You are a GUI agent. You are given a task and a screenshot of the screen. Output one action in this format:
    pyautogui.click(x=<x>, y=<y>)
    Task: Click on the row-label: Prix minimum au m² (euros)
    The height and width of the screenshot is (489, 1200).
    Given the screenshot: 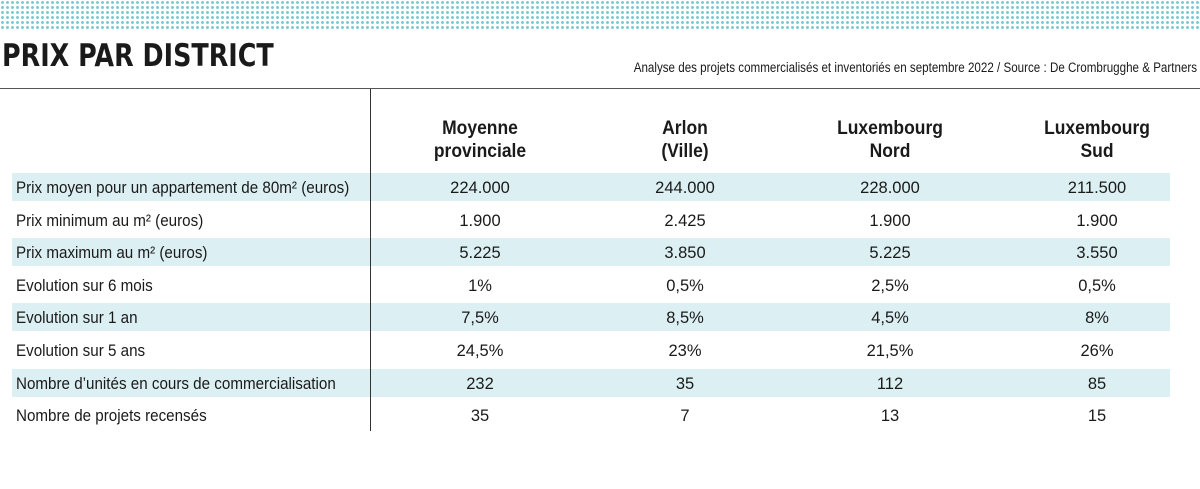 What is the action you would take?
    pyautogui.click(x=110, y=220)
    